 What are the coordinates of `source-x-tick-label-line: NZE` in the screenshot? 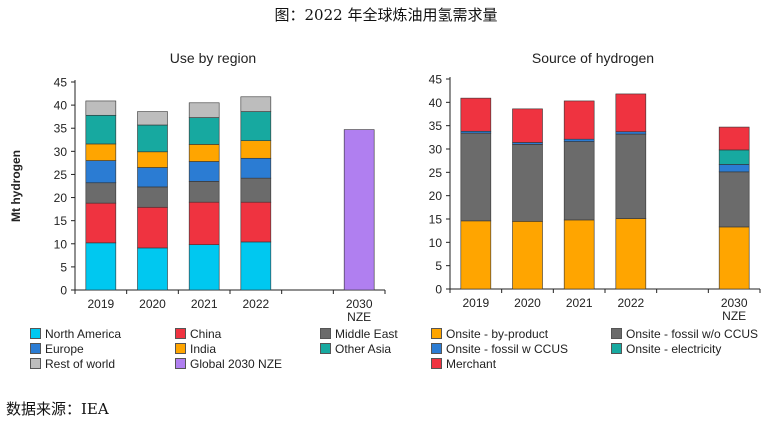 It's located at (734, 316).